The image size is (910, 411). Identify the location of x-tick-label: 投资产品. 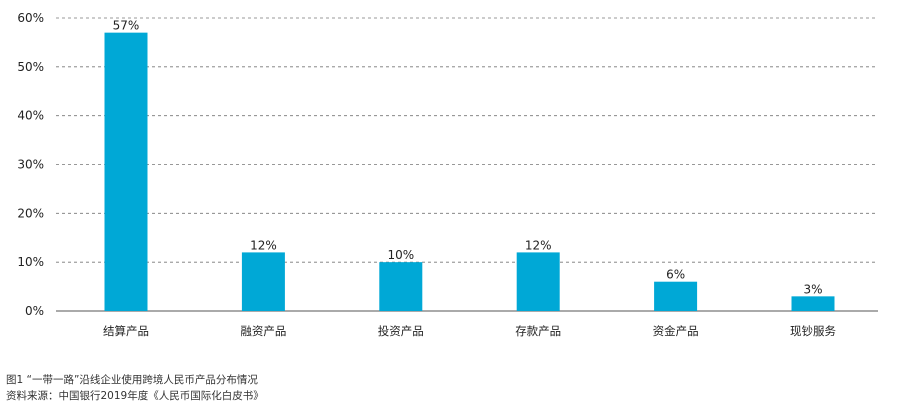
(401, 331).